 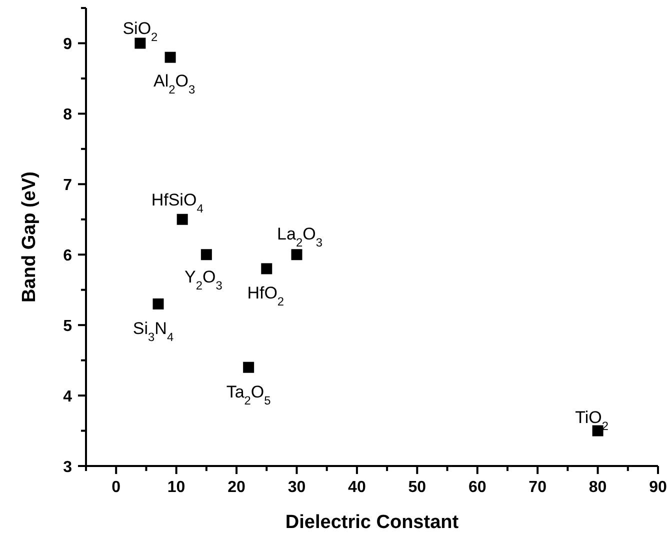 What do you see at coordinates (300, 237) in the screenshot?
I see `annotation: La$_{2}$O$_{3}$` at bounding box center [300, 237].